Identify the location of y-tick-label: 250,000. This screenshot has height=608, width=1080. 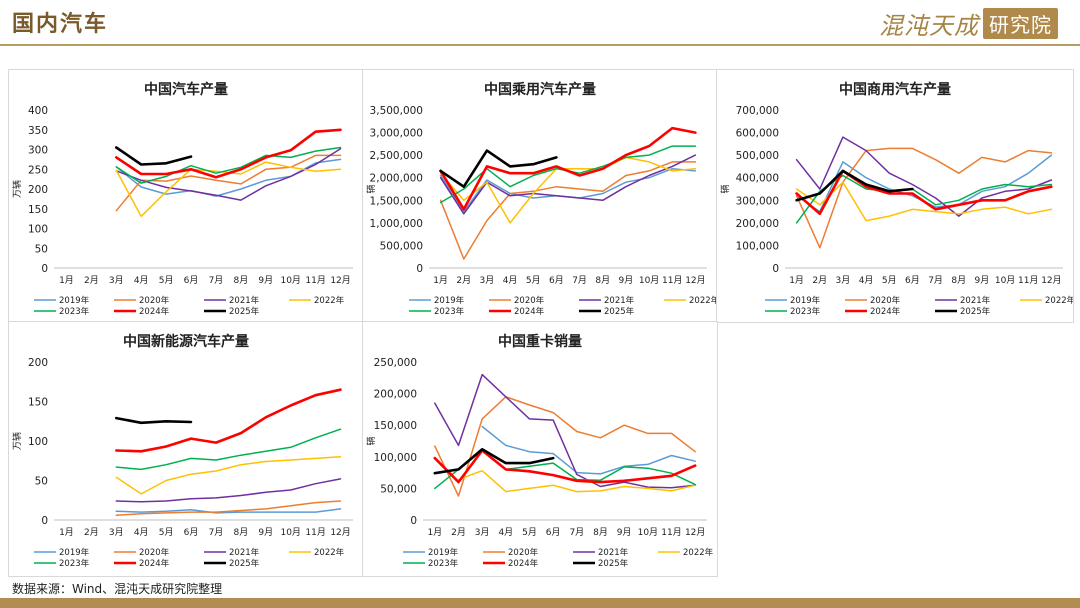
(395, 363).